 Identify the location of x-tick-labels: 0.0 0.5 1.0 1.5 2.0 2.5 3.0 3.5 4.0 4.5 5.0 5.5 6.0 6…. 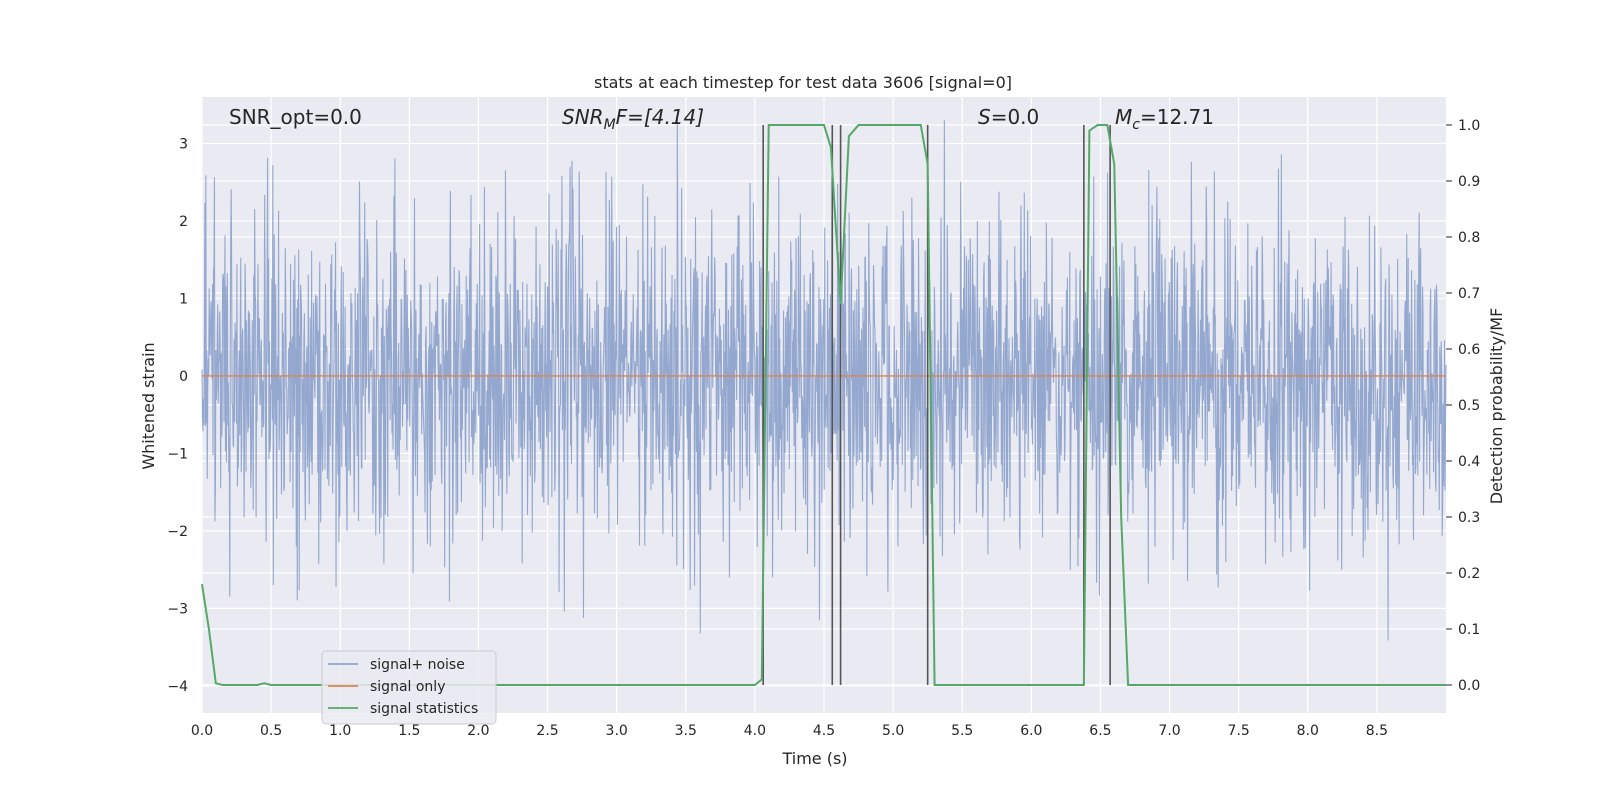
(789, 731).